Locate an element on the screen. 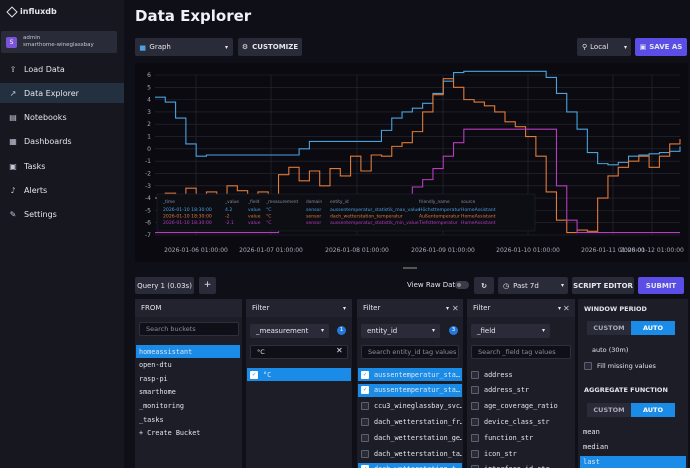 The height and width of the screenshot is (468, 690). nav-dashboards: ▦ Dashboards is located at coordinates (40, 141).